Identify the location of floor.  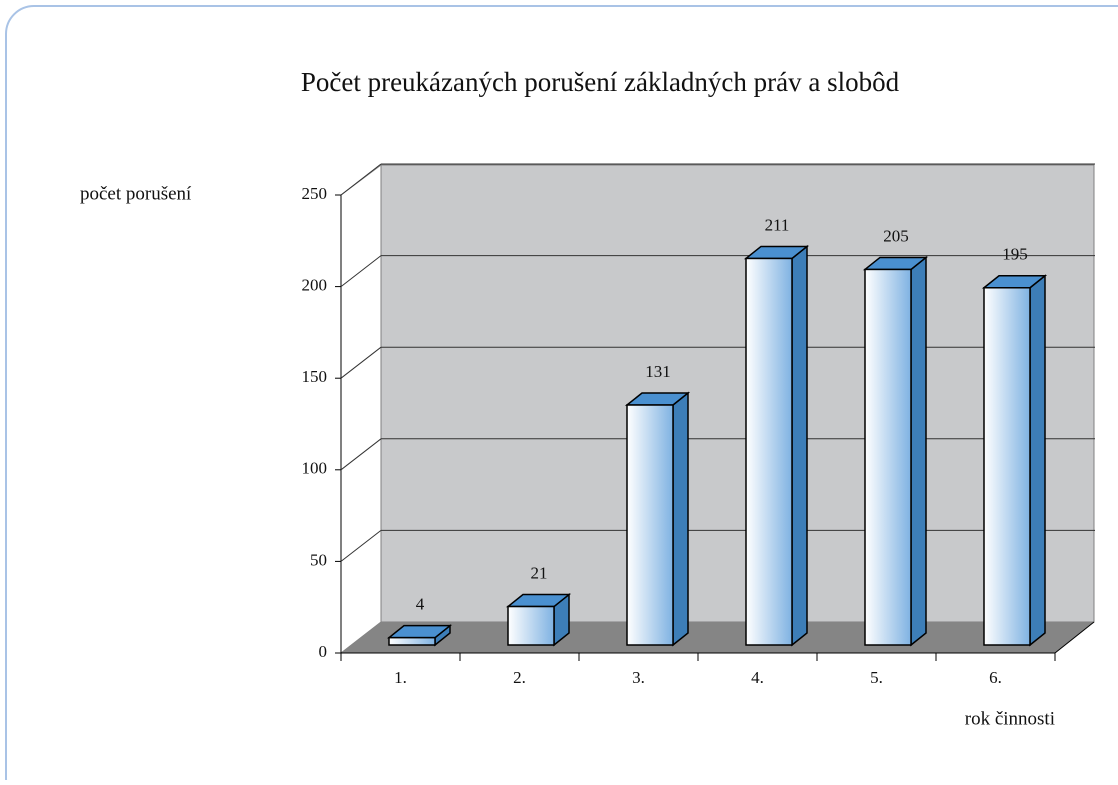
(717, 637).